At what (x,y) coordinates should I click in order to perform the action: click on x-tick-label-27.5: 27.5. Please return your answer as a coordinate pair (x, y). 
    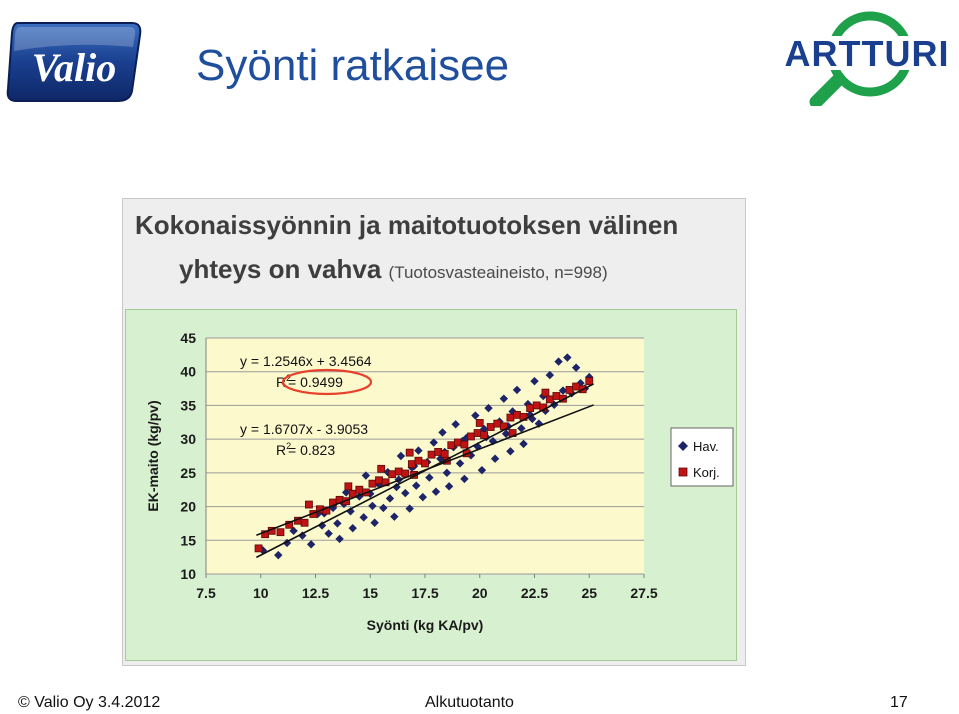
    Looking at the image, I should click on (643, 593).